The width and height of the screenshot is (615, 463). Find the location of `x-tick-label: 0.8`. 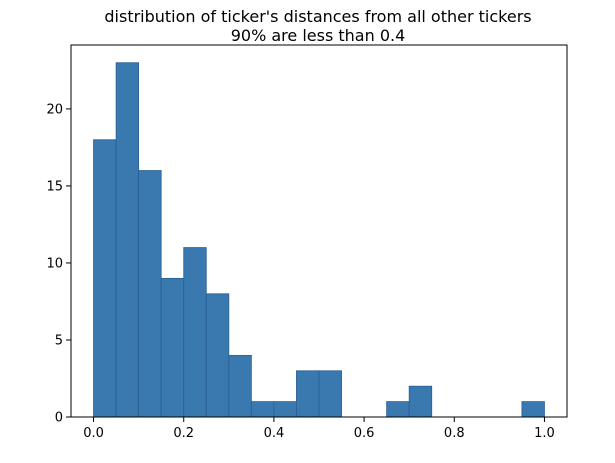

x-tick-label: 0.8 is located at coordinates (454, 433).